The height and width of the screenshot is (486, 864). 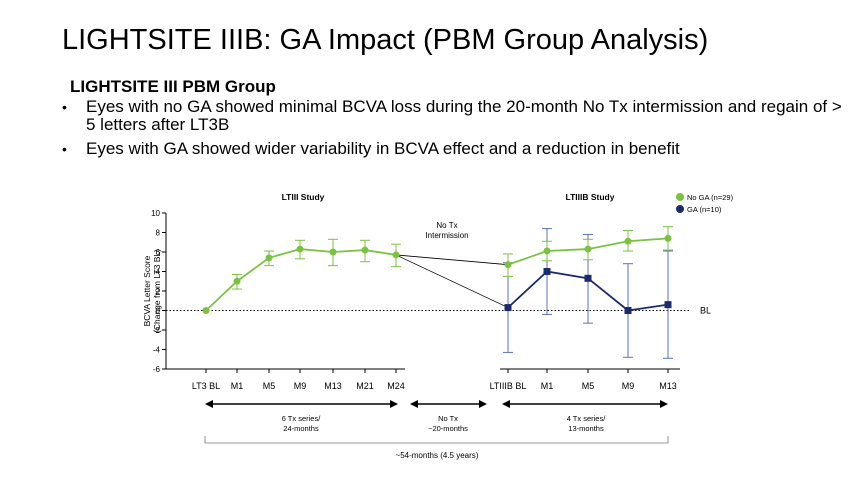 What do you see at coordinates (158, 233) in the screenshot?
I see `y-tick-label: 8` at bounding box center [158, 233].